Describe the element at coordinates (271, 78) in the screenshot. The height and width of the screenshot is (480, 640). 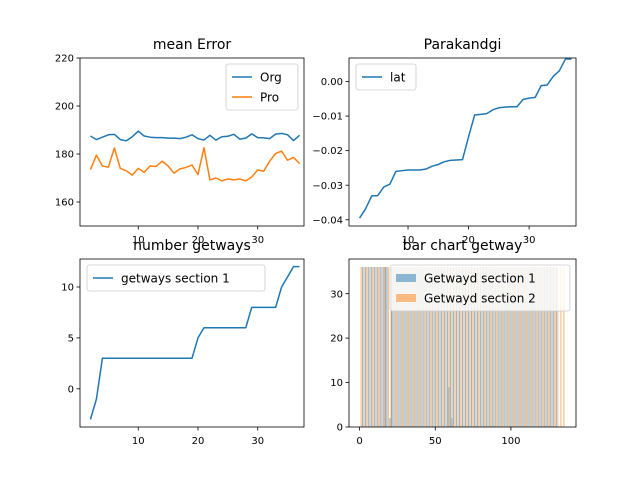
I see `legend-label: Org` at that location.